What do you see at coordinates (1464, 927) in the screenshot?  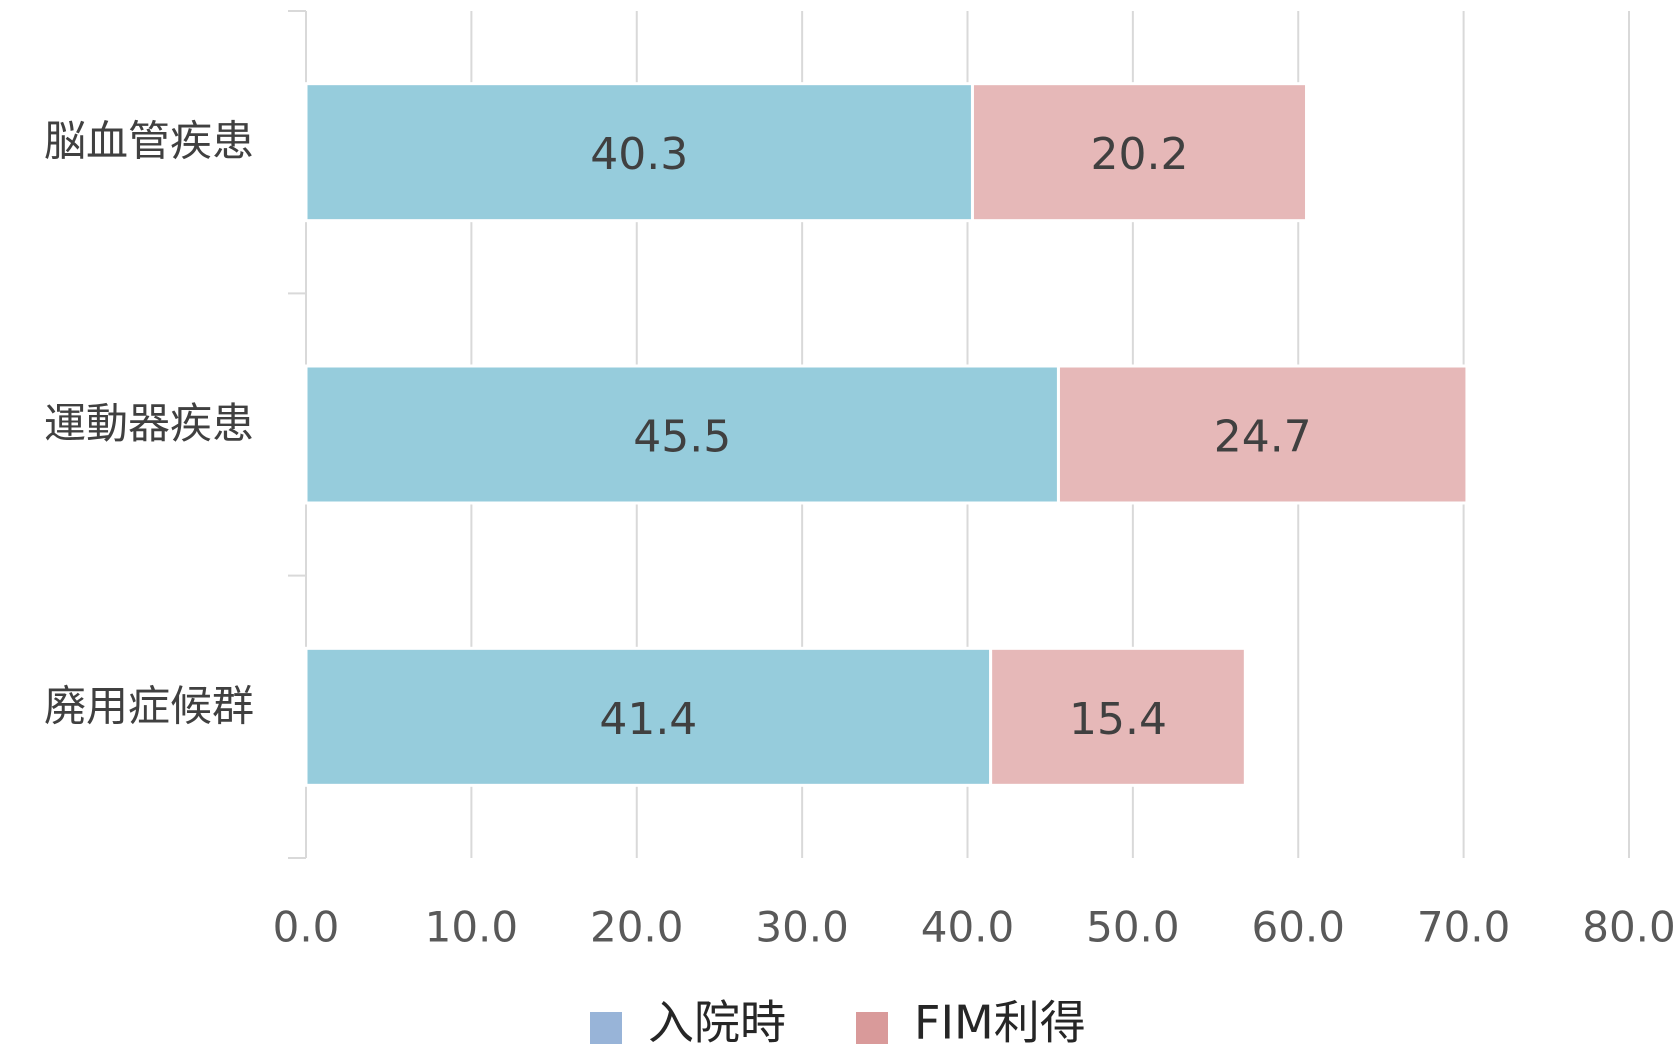 I see `x-tick-label: 70.0` at bounding box center [1464, 927].